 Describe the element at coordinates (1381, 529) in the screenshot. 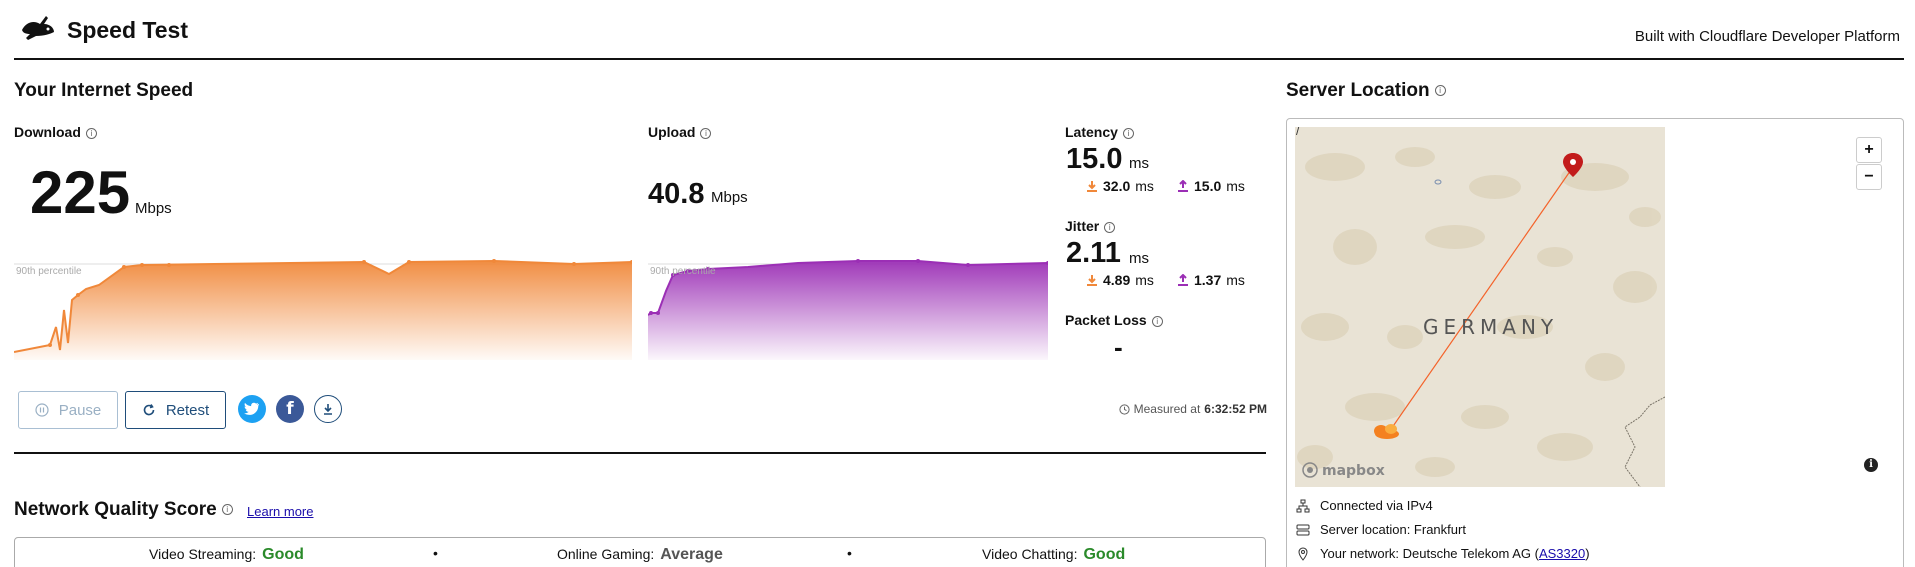

I see `server-location: Server location: Frankfurt` at that location.